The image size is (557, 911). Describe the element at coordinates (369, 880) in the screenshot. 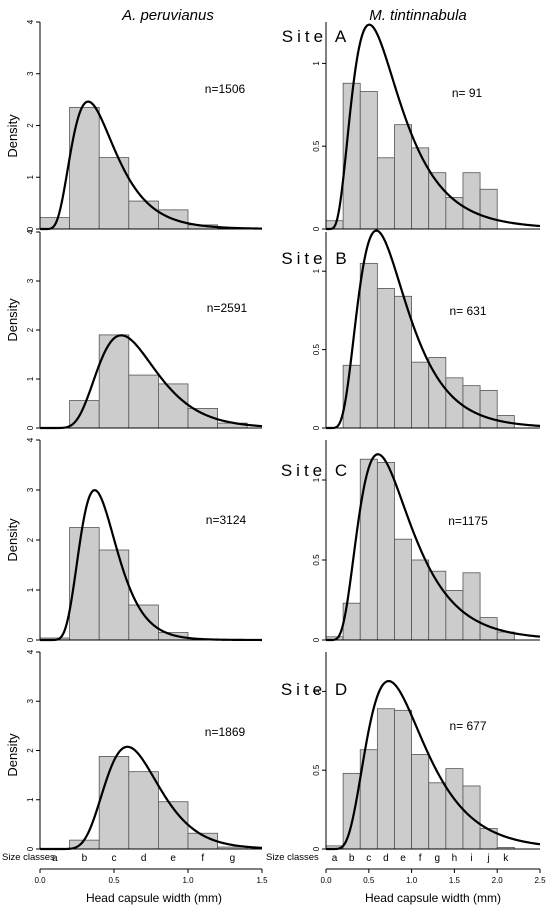

I see `x-tick-label: 0.5` at that location.